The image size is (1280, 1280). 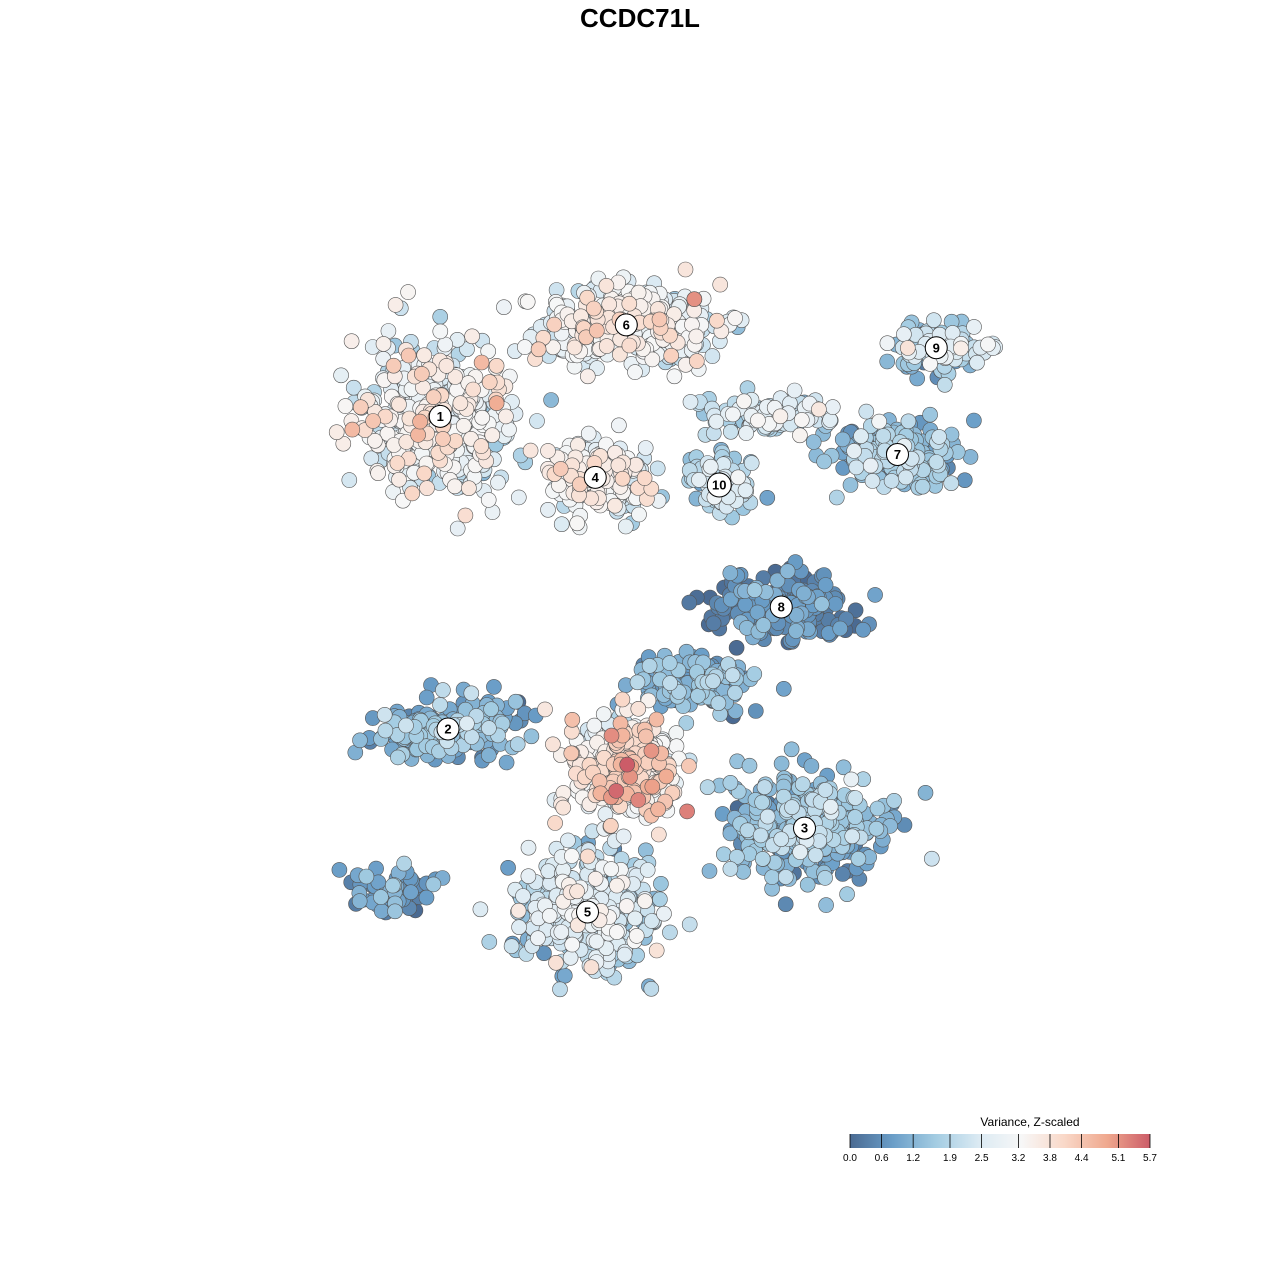 What do you see at coordinates (719, 485) in the screenshot?
I see `cluster-label-10: 10` at bounding box center [719, 485].